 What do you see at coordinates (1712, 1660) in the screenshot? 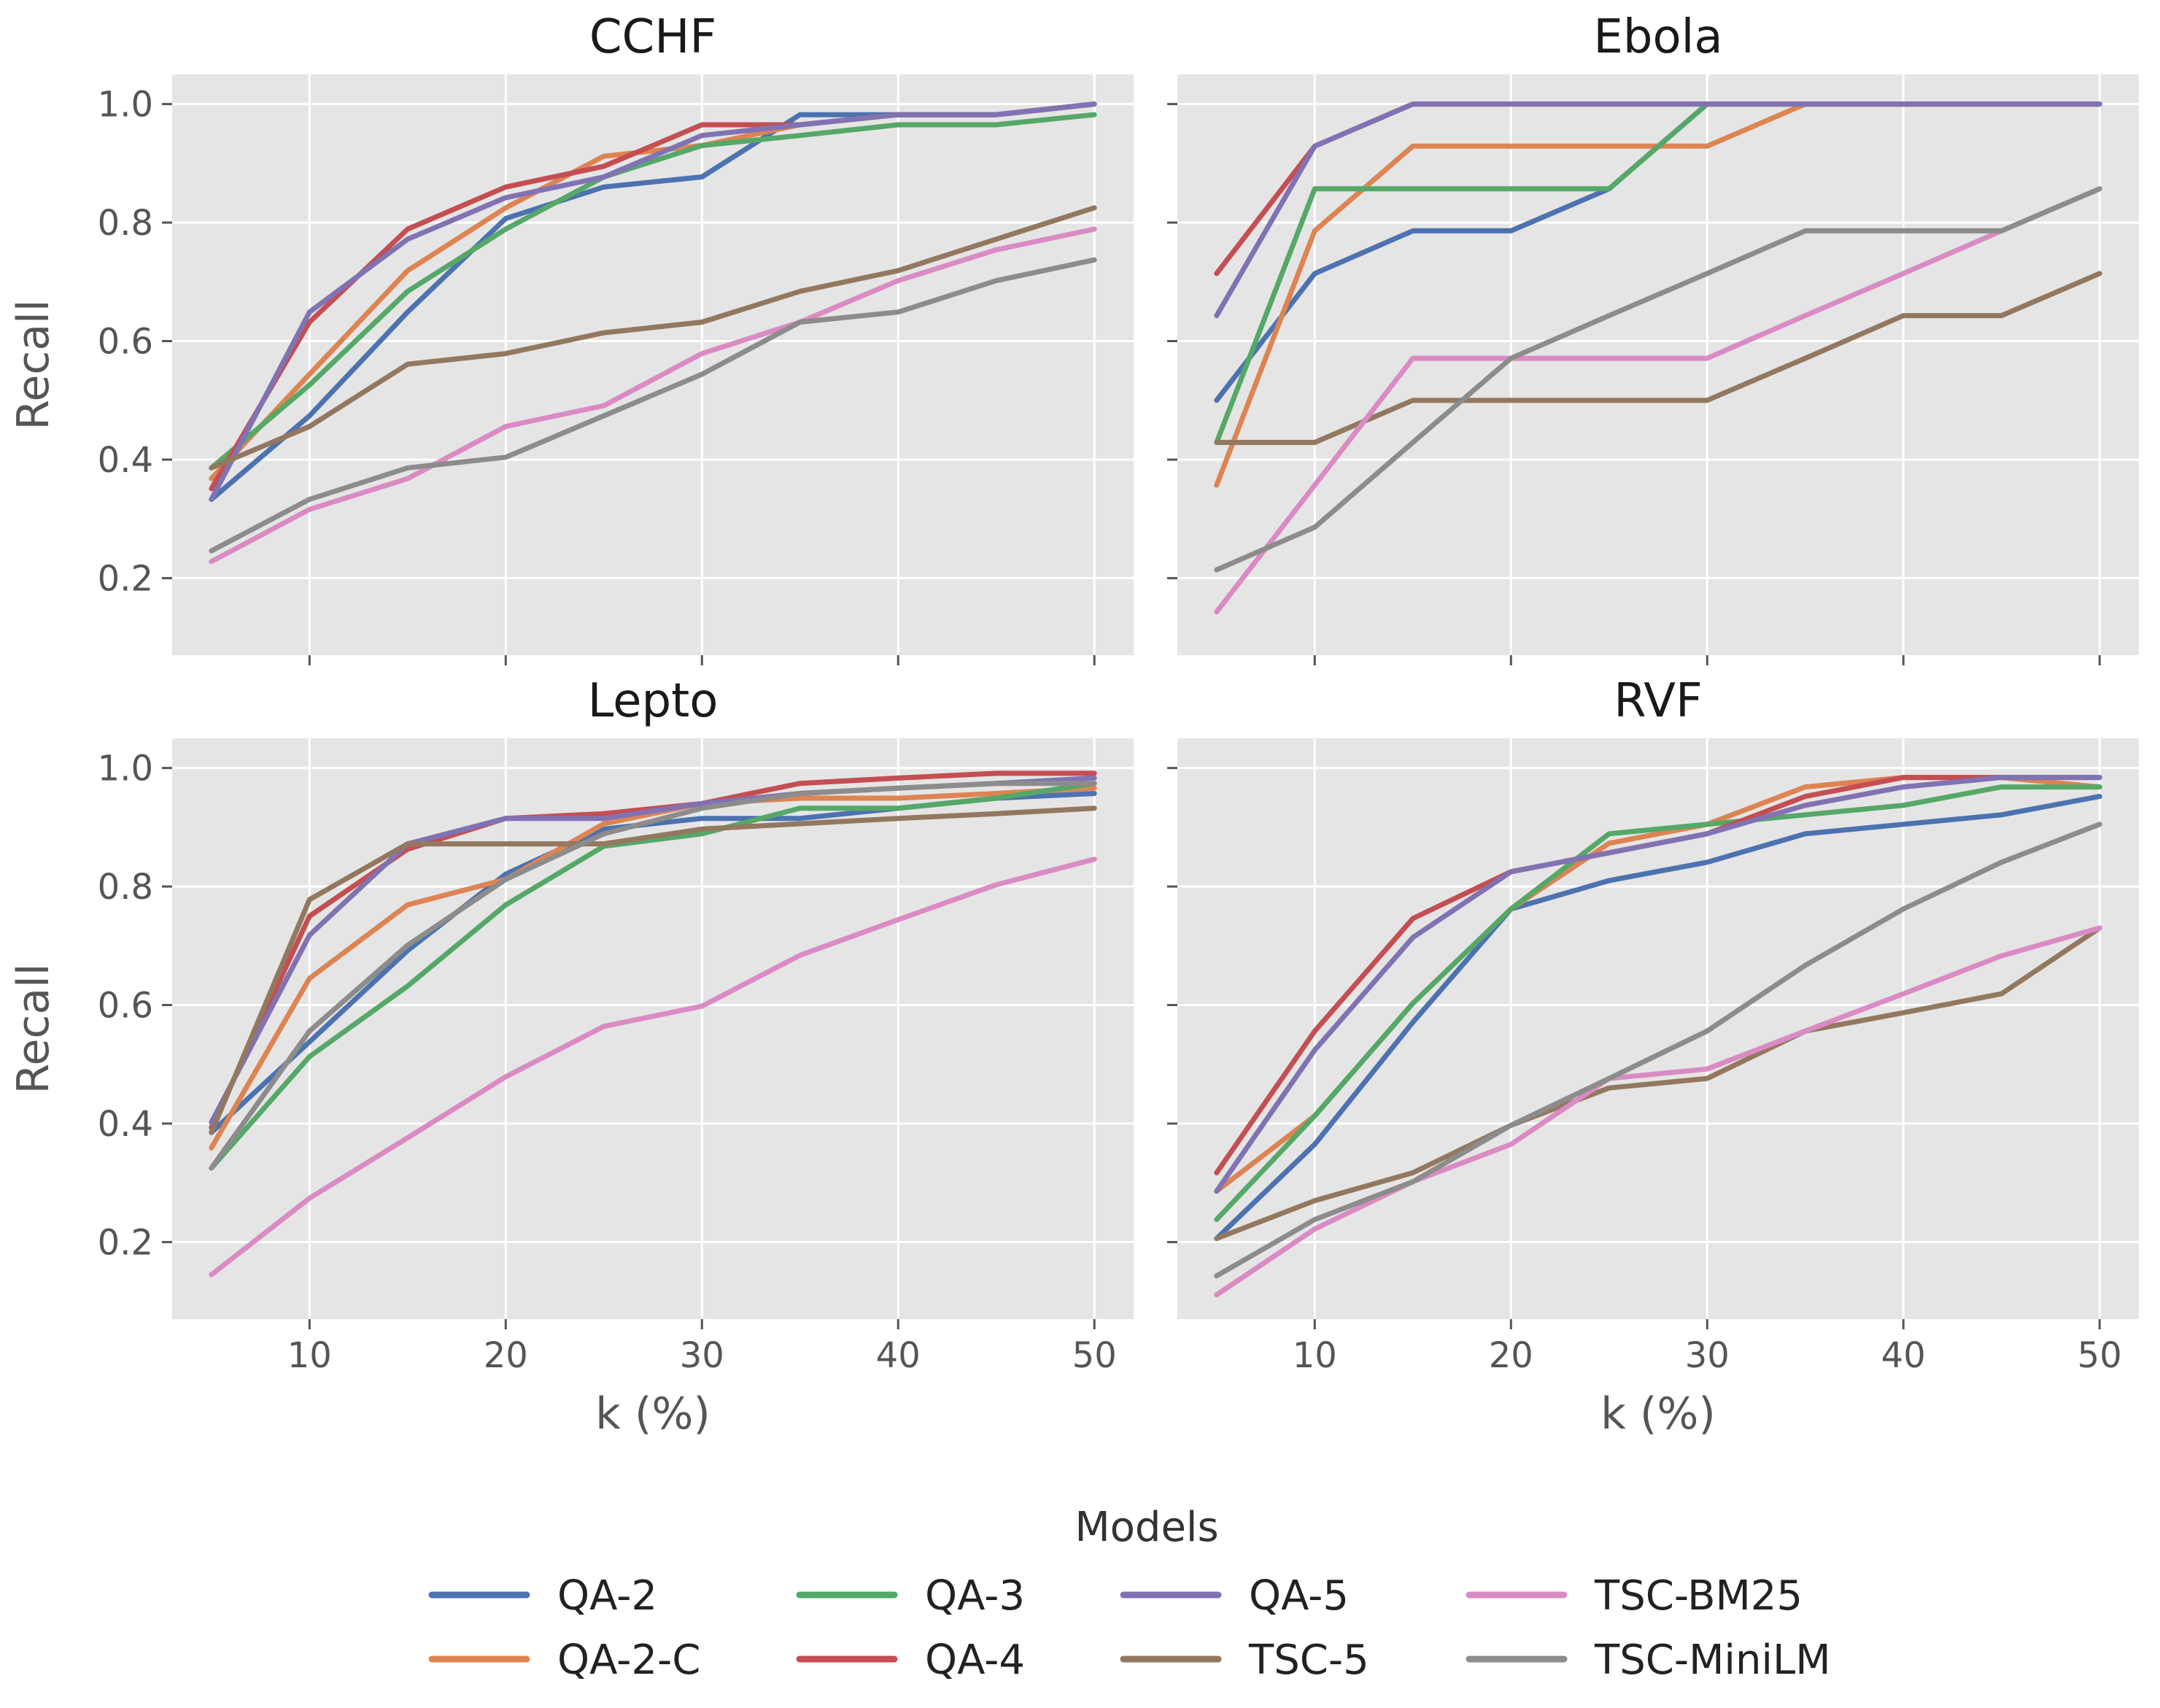
I see `legend-label-tsc-minilm: TSC-MiniLM` at bounding box center [1712, 1660].